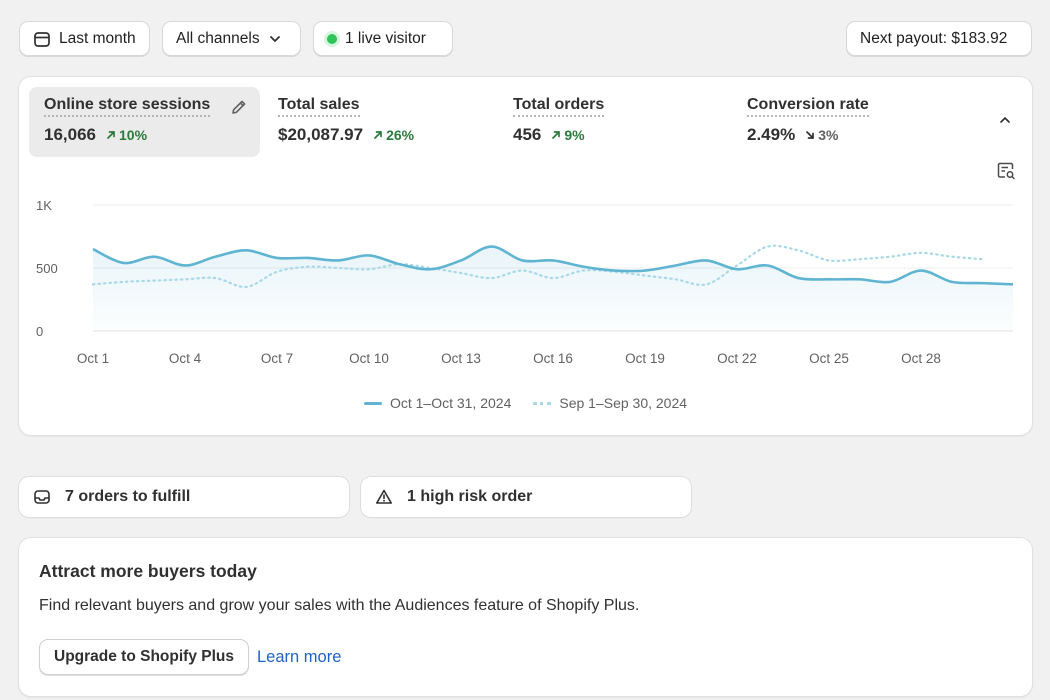 The image size is (1050, 700). What do you see at coordinates (553, 358) in the screenshot?
I see `x-tick-label: Oct 16` at bounding box center [553, 358].